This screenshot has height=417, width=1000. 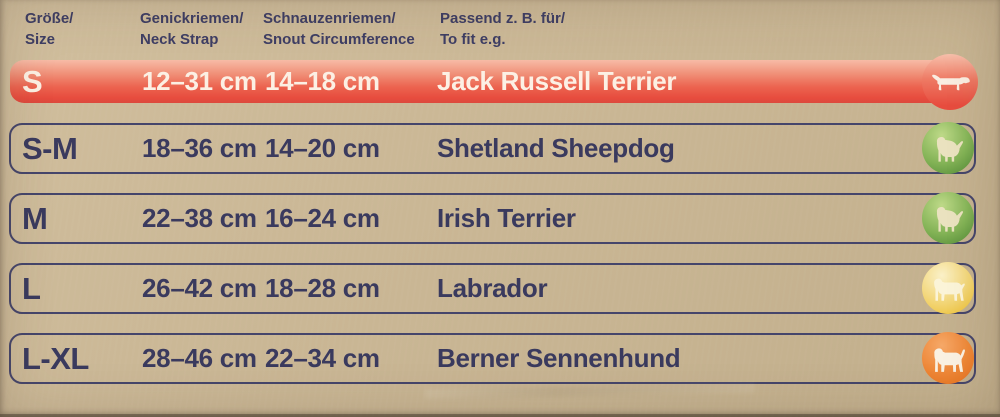 I want to click on table-row-size-l-xl: L-XL 28–46 cm 22–34 cm Berner Sennenhund, so click(x=500, y=358).